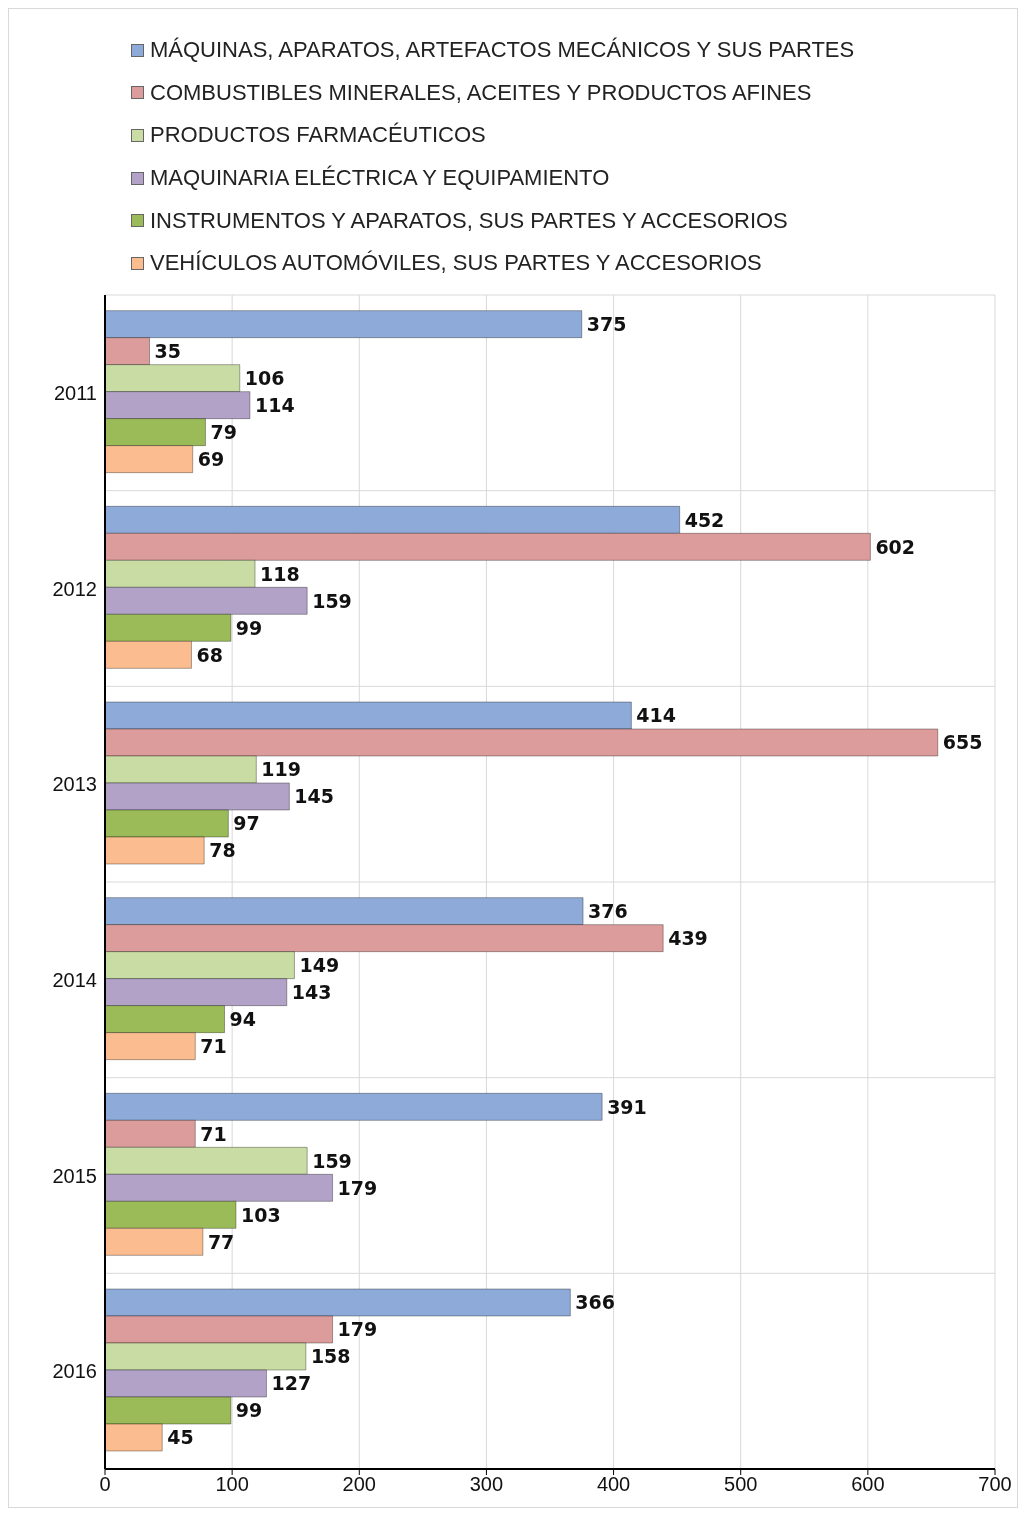 This screenshot has height=1526, width=1030. I want to click on legend-label: PRODUCTOS FARMACÉUTICOS, so click(318, 135).